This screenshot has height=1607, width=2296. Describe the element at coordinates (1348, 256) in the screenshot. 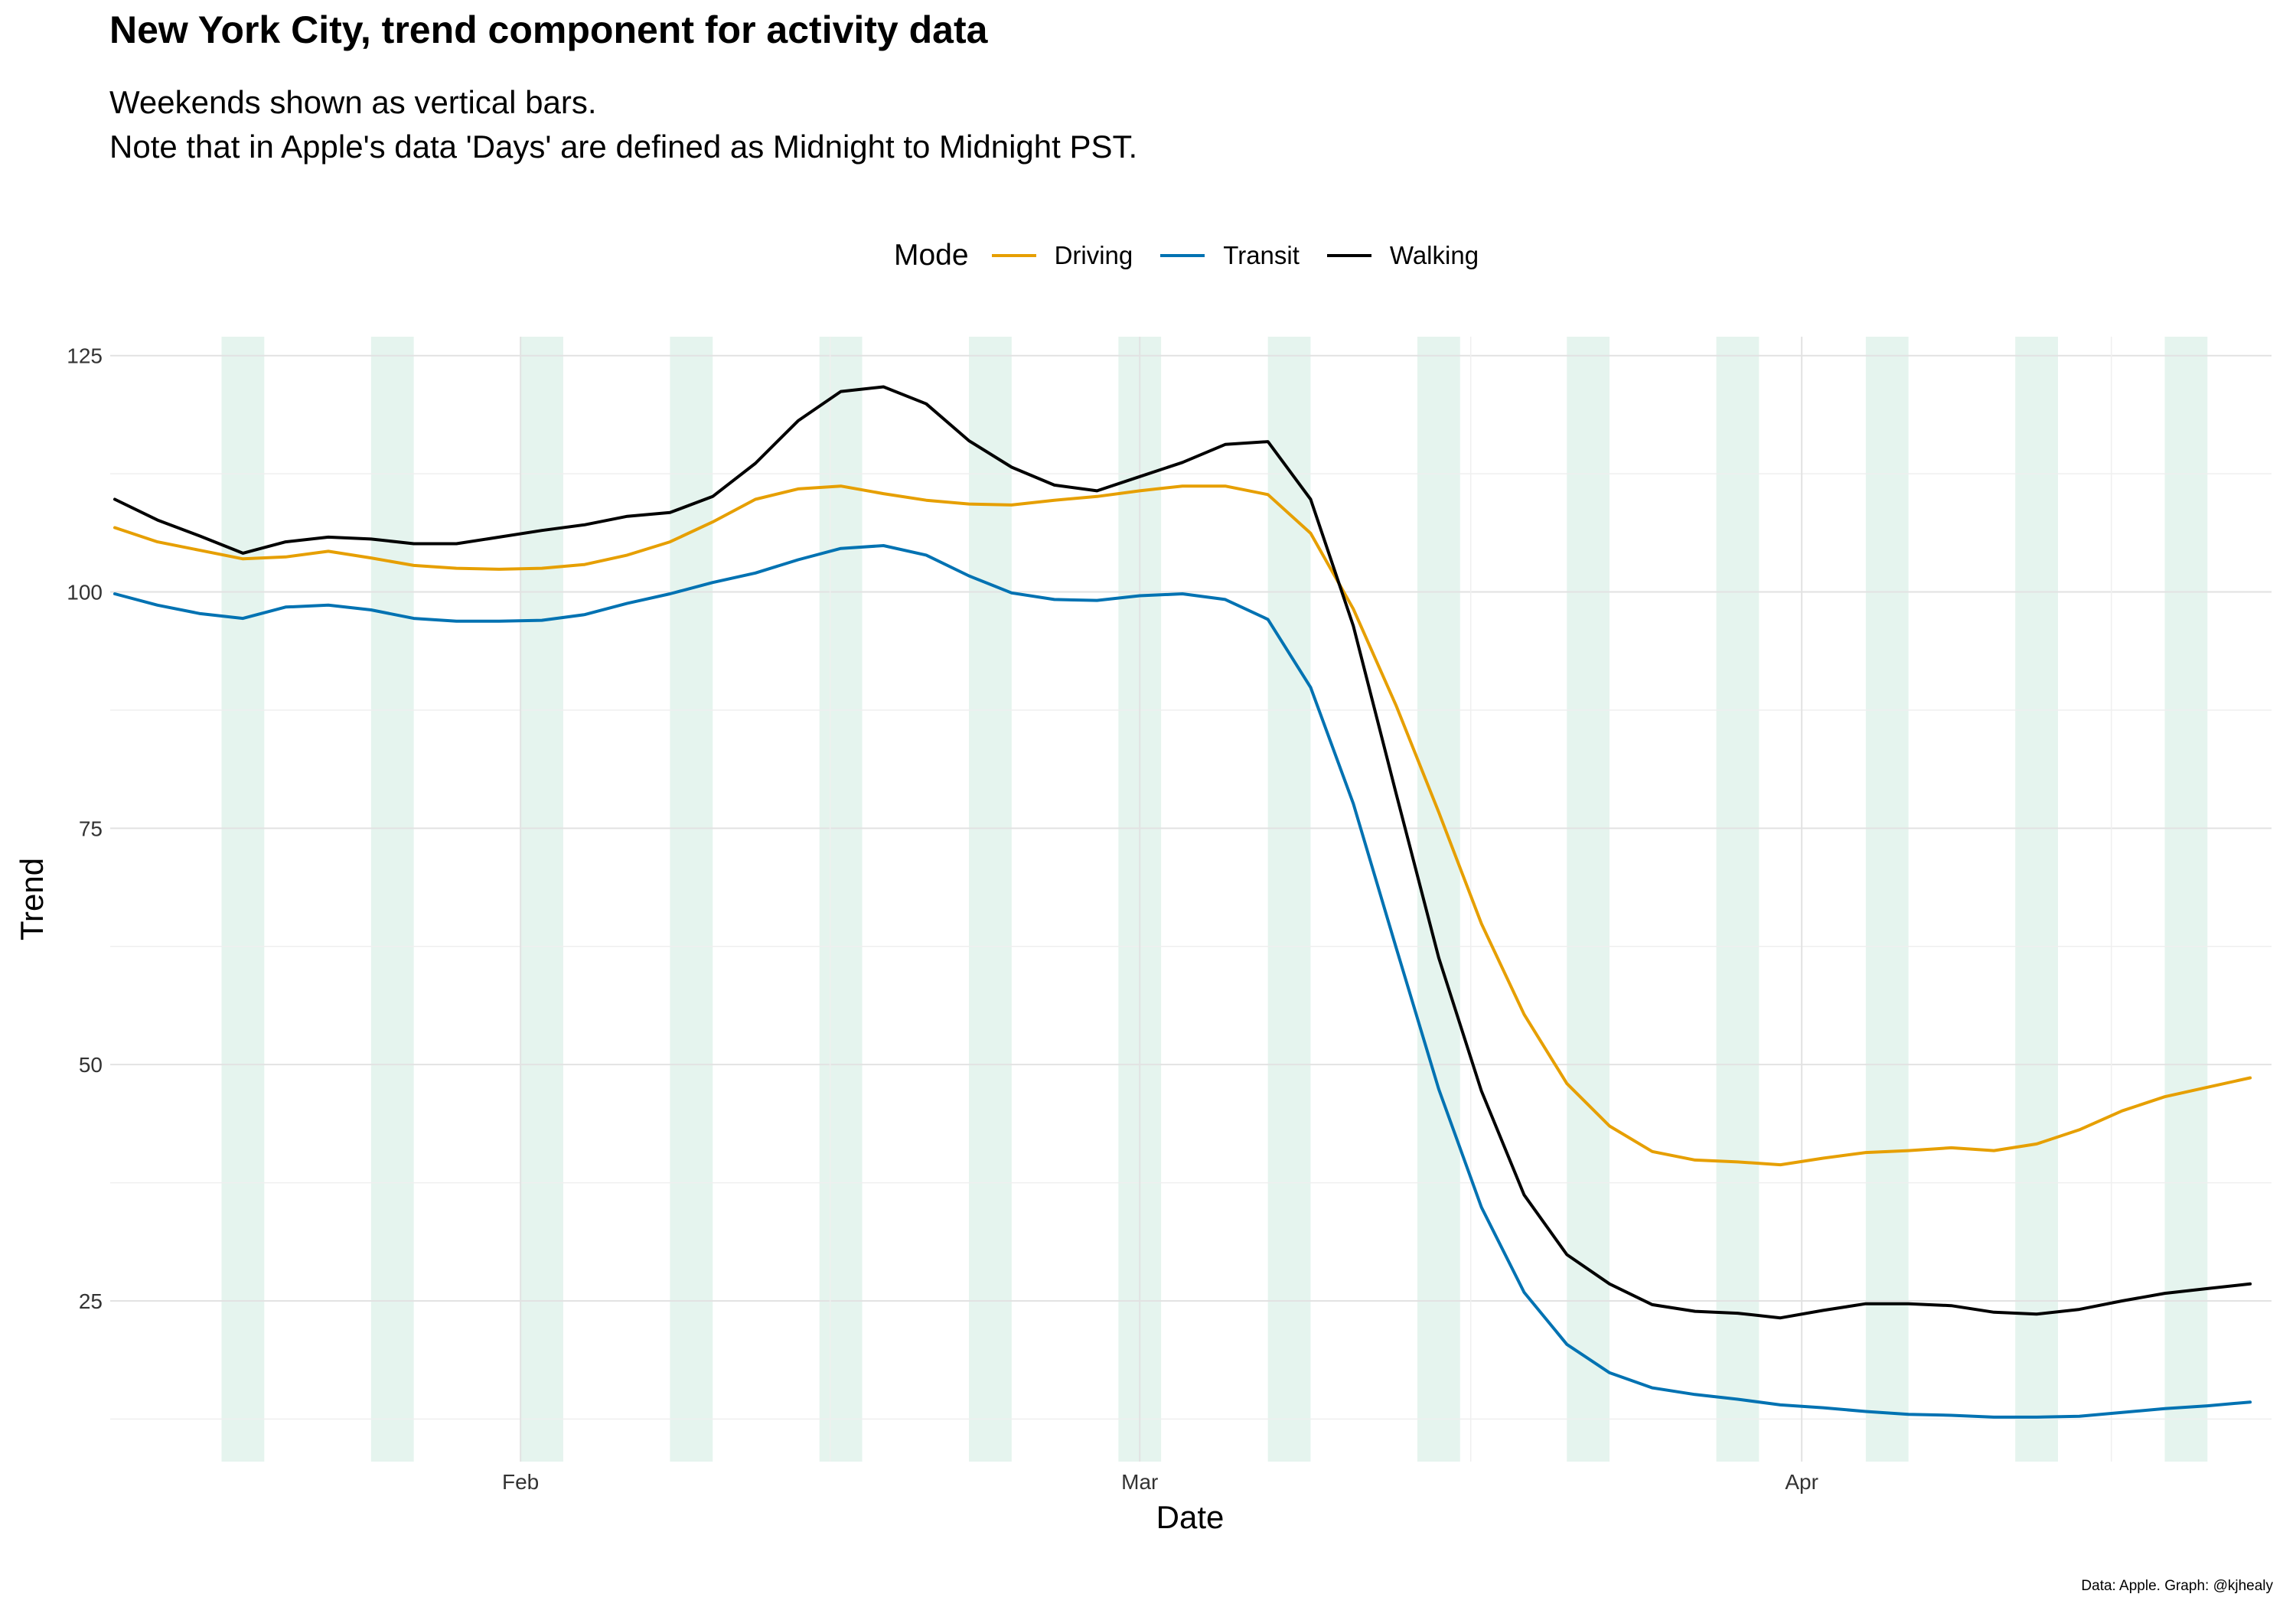

I see `legend-key-walking` at that location.